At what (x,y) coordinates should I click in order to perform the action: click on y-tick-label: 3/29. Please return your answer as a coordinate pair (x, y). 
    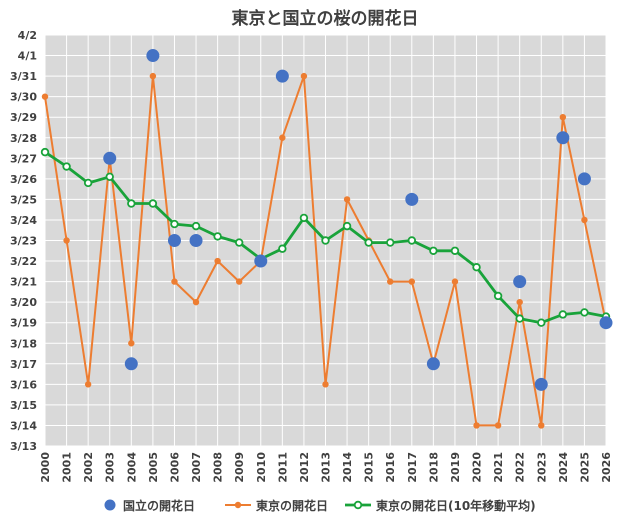
    Looking at the image, I should click on (23, 117).